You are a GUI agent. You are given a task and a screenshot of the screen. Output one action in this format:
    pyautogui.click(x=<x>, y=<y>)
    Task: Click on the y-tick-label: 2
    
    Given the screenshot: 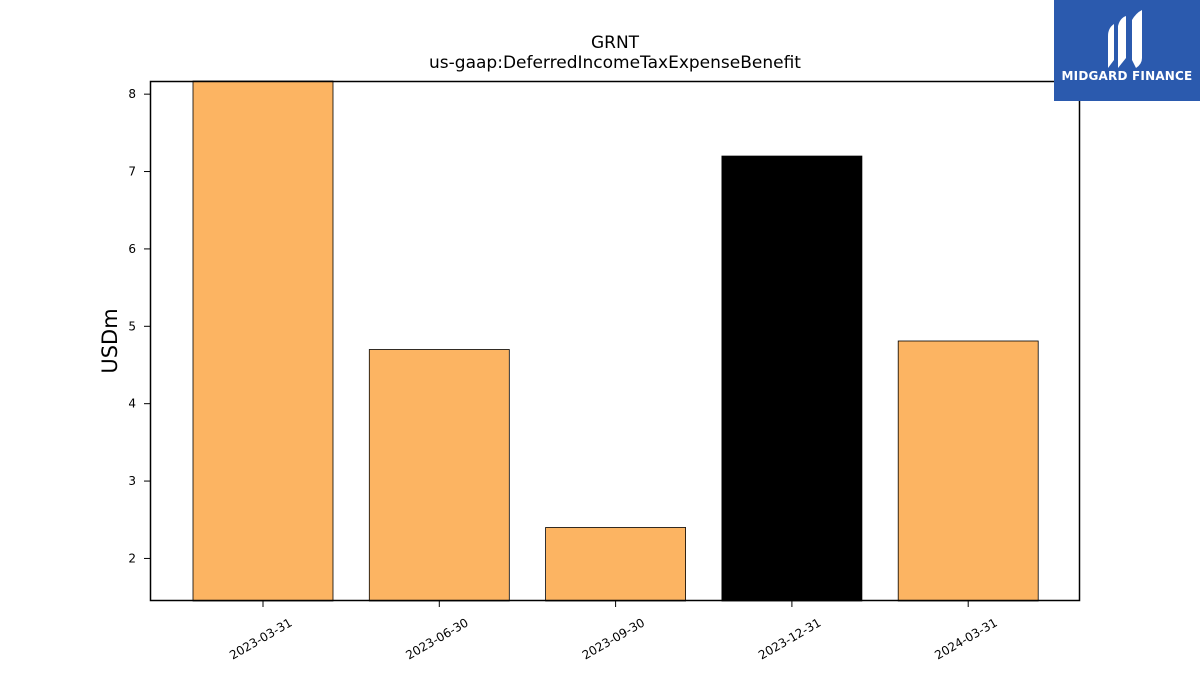 What is the action you would take?
    pyautogui.click(x=132, y=558)
    